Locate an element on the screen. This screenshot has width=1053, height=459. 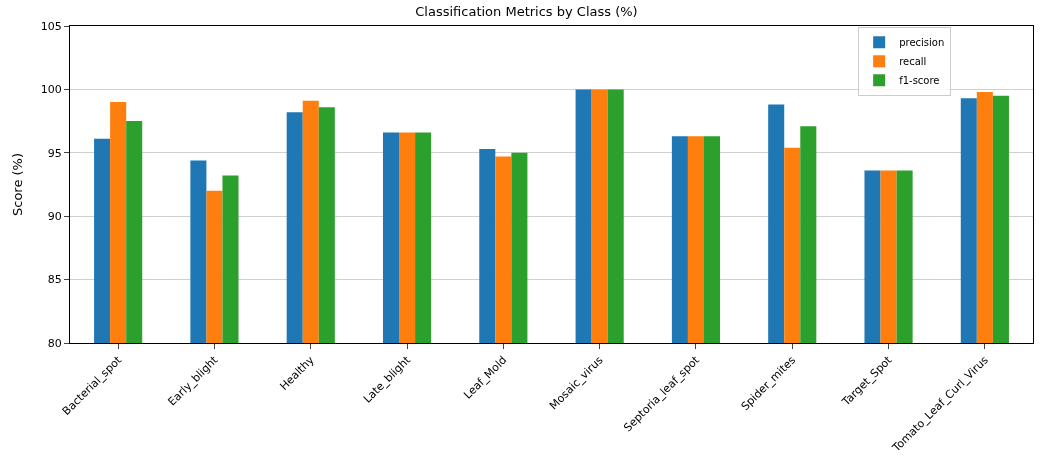
legend-label: recall is located at coordinates (913, 62).